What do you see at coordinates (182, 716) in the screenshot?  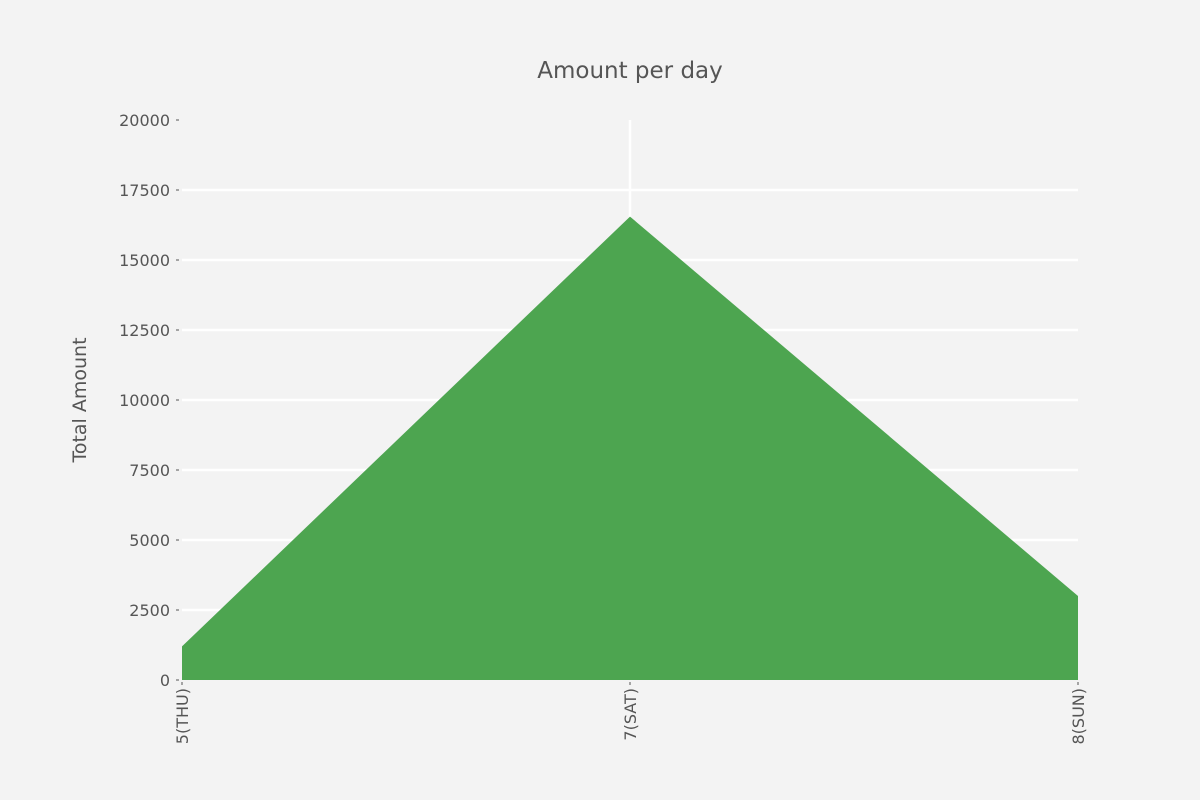 I see `x-tick-label: 5(THU)` at bounding box center [182, 716].